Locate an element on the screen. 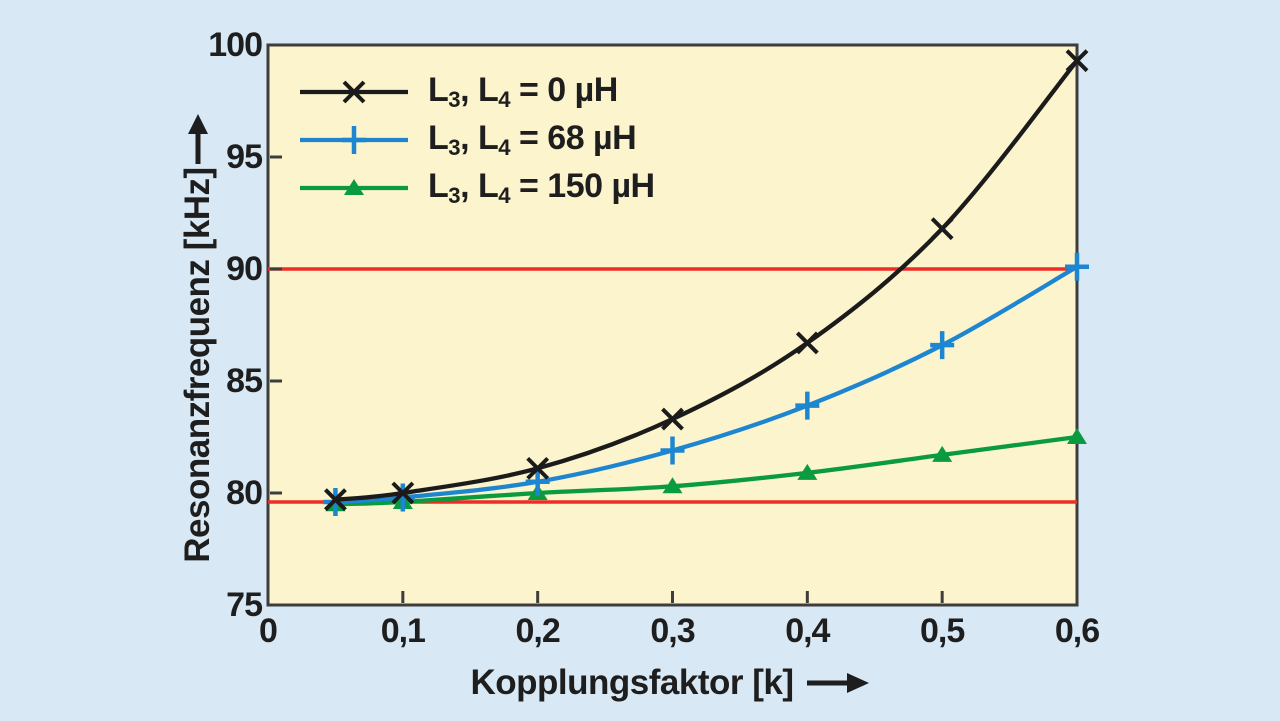 The image size is (1280, 721). legend-item: L3, L4 = 68 µH is located at coordinates (476, 140).